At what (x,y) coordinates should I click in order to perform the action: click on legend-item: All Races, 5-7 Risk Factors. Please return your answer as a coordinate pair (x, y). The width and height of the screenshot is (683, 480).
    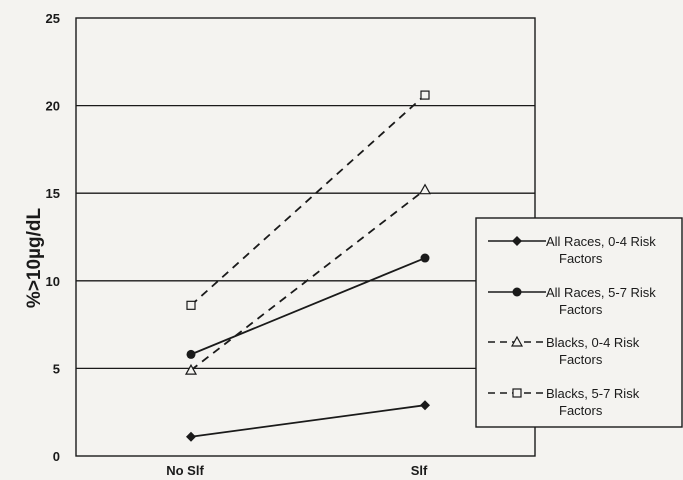
    Looking at the image, I should click on (572, 301).